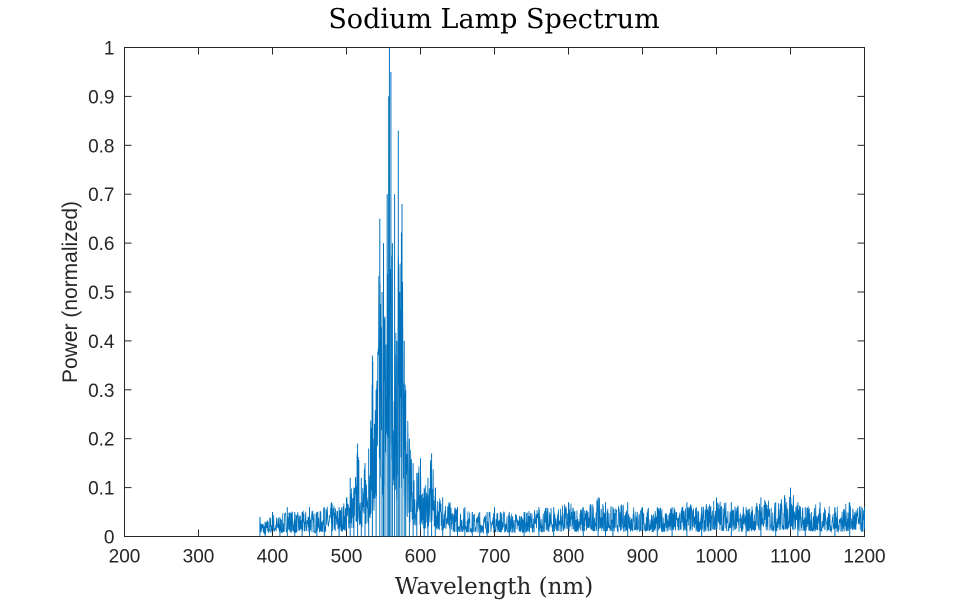 The image size is (956, 604). I want to click on chart-title: Sodium Lamp Spectrum, so click(493, 19).